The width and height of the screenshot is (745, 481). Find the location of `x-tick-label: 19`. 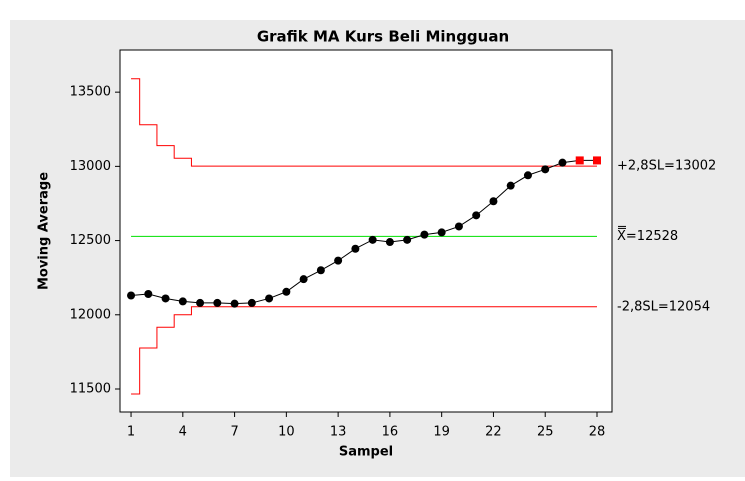

x-tick-label: 19 is located at coordinates (441, 432).